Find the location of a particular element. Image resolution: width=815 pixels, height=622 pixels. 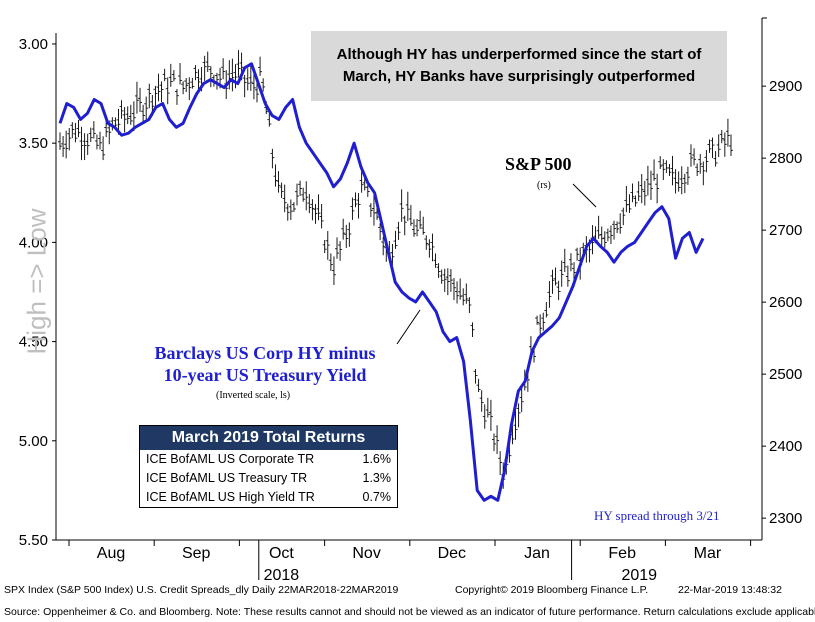

x-year-label: 2019 is located at coordinates (639, 575).